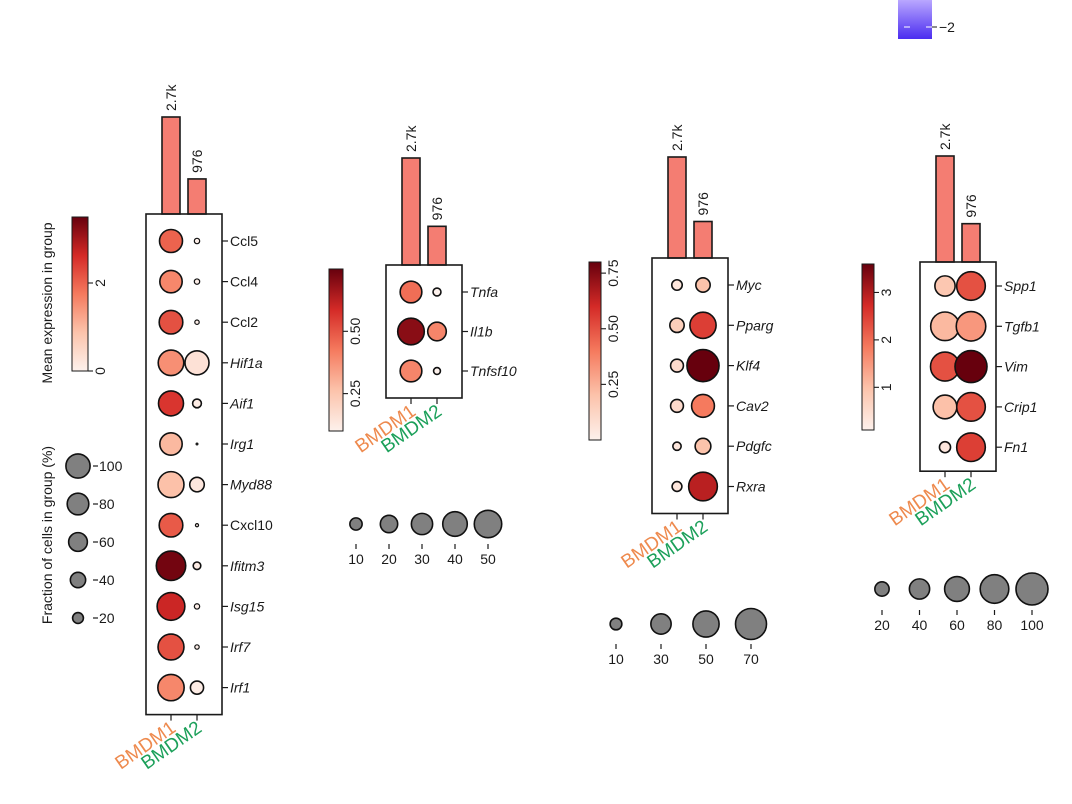 The height and width of the screenshot is (804, 1072). Describe the element at coordinates (171, 403) in the screenshot. I see `dot-aif1-bmdm1` at that location.